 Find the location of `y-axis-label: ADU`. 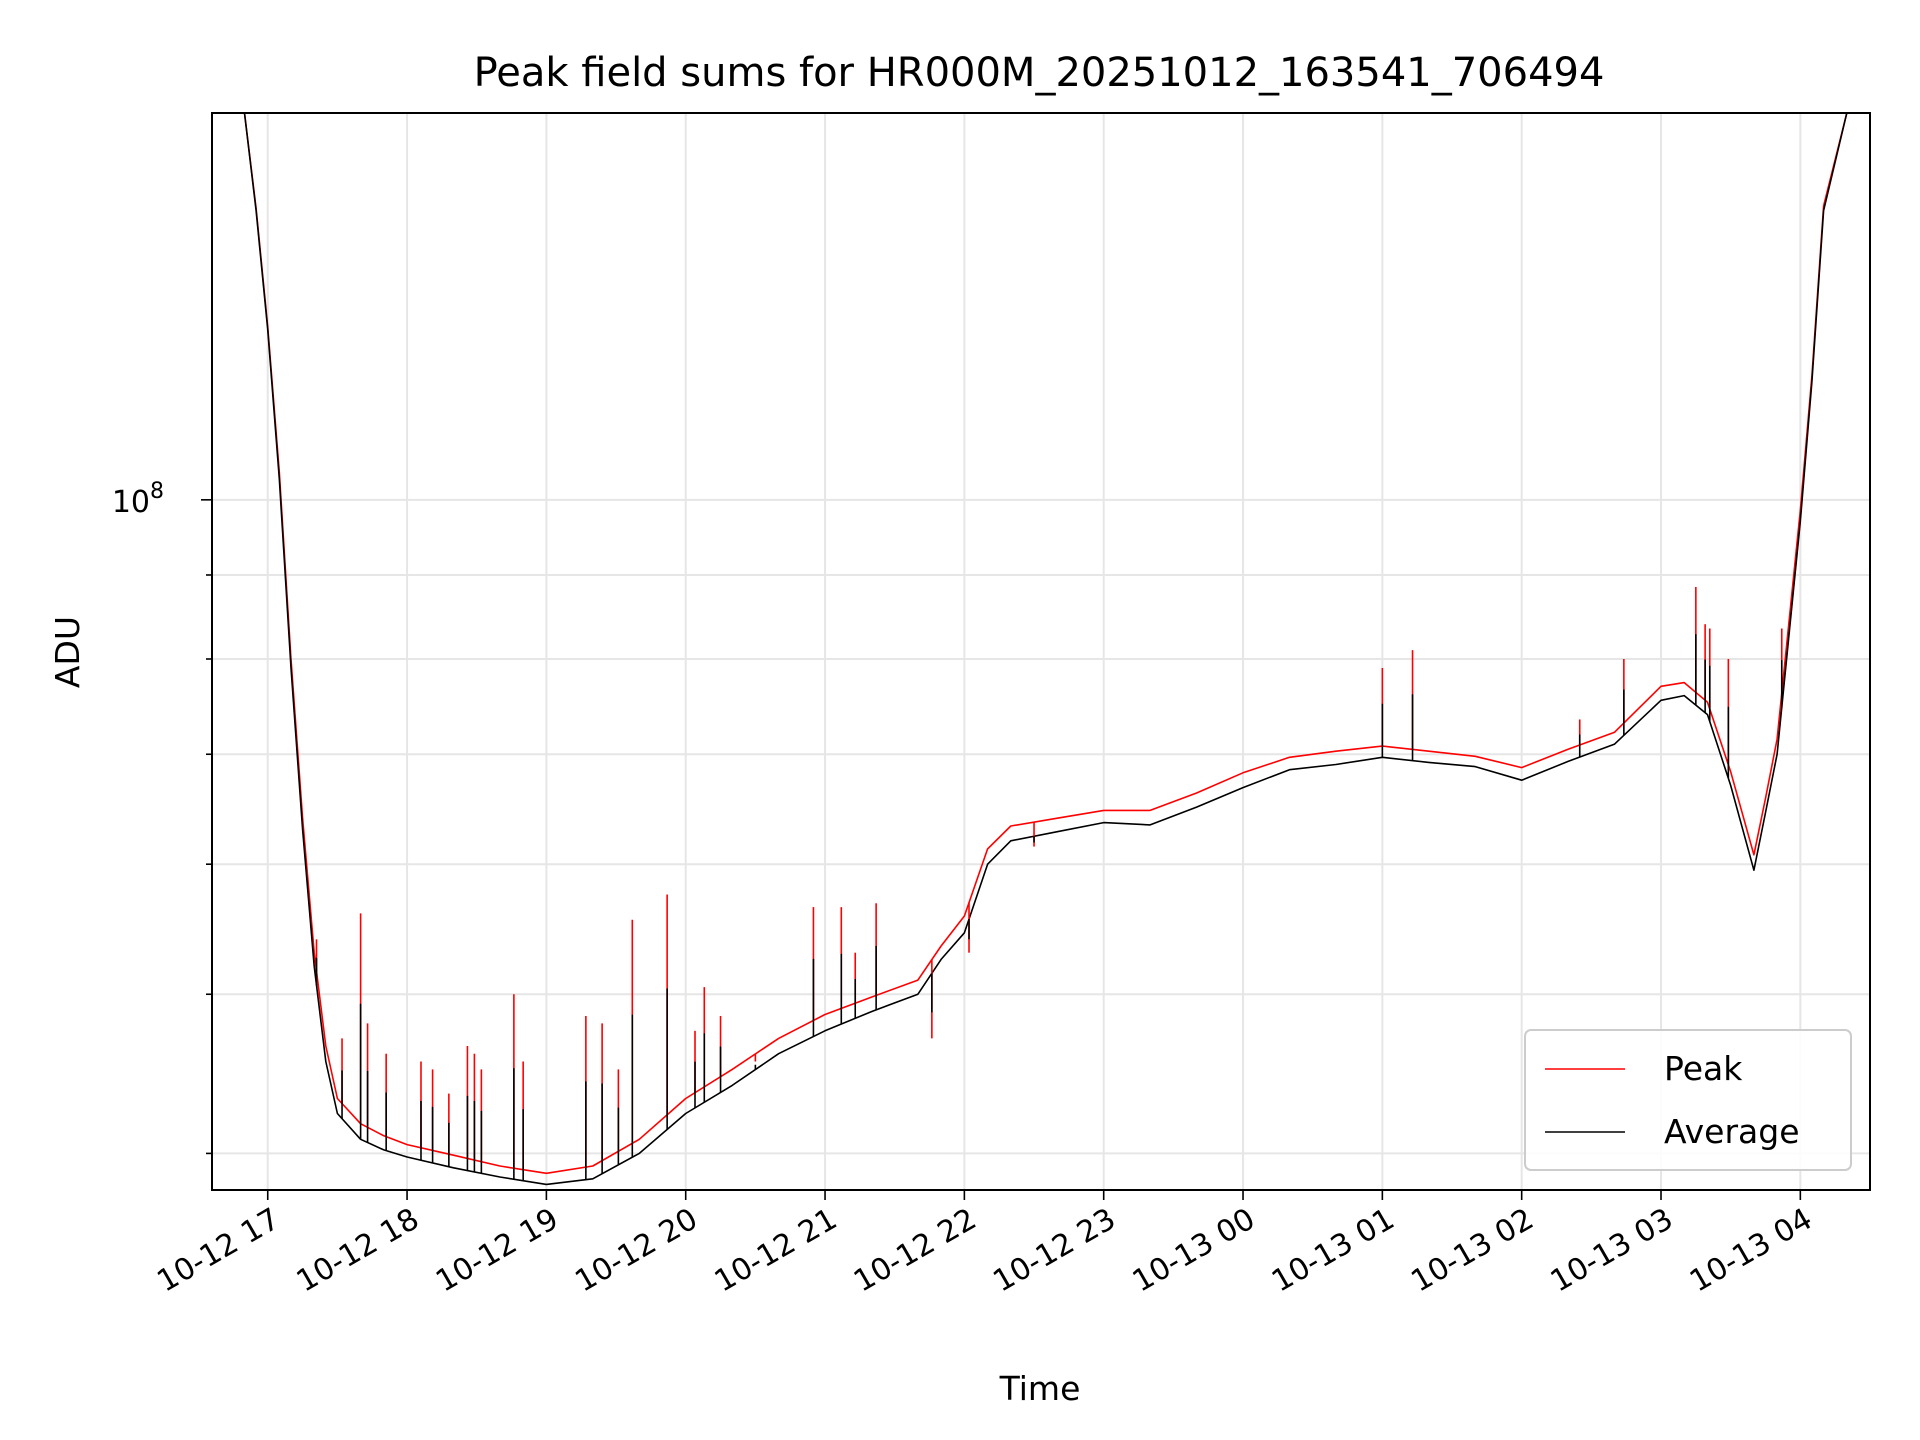

y-axis-label: ADU is located at coordinates (67, 652).